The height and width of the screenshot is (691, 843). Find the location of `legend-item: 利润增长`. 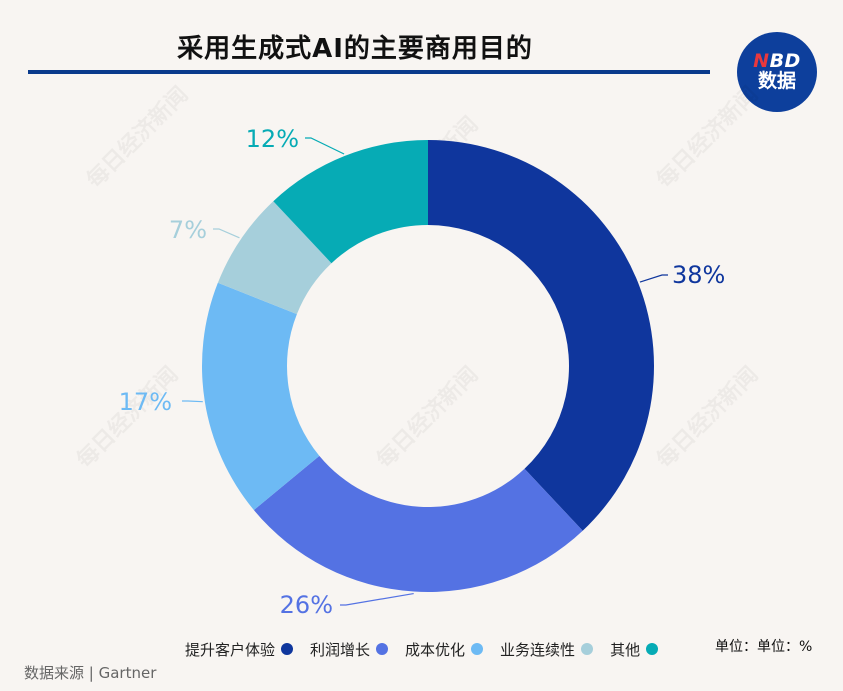

legend-item: 利润增长 is located at coordinates (349, 649).